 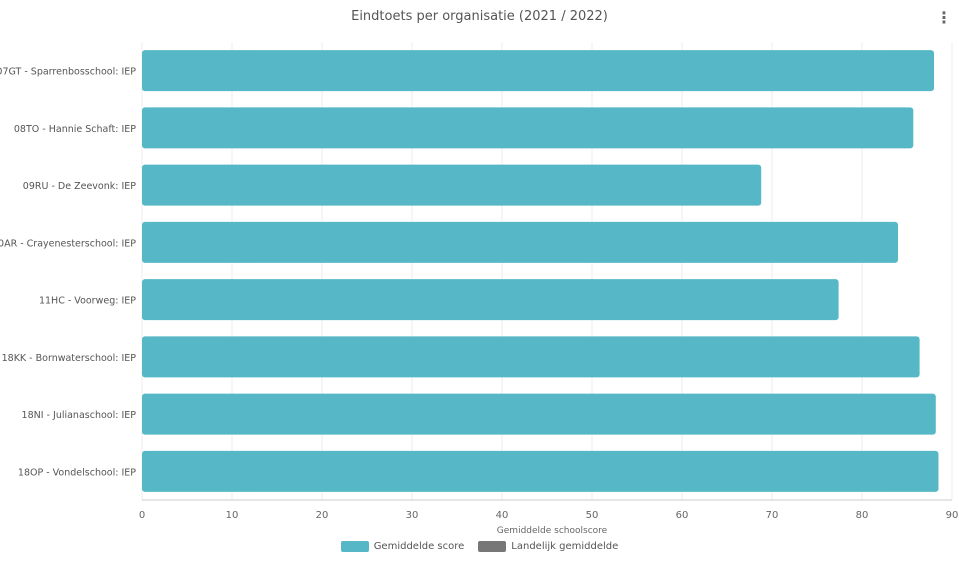 What do you see at coordinates (354, 546) in the screenshot?
I see `legend-swatch-gemiddelde-score` at bounding box center [354, 546].